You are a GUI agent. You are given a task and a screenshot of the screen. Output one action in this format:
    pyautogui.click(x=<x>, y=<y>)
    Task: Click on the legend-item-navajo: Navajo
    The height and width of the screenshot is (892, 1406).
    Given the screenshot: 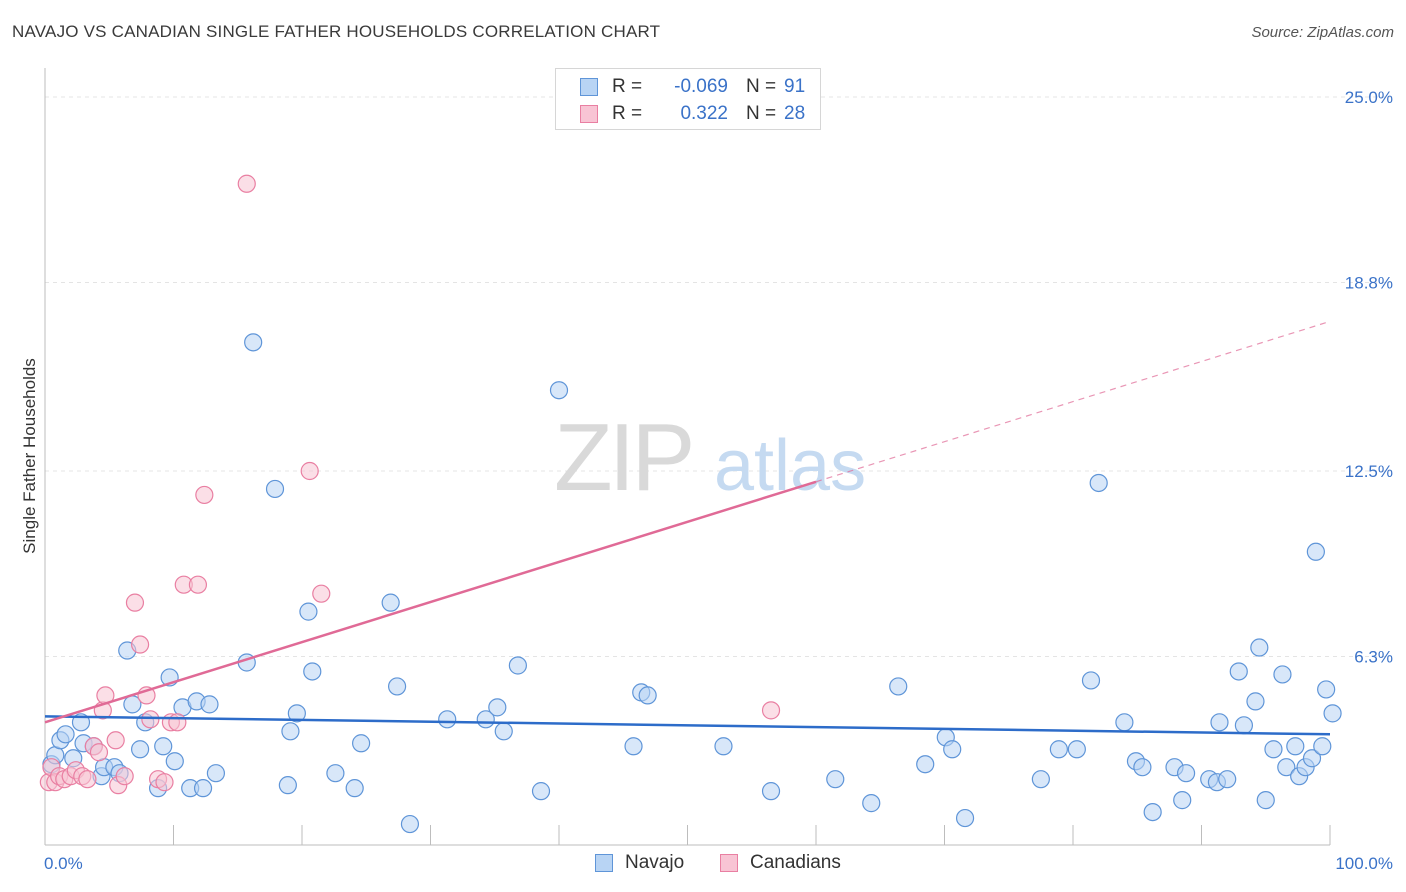 What is the action you would take?
    pyautogui.click(x=639, y=863)
    